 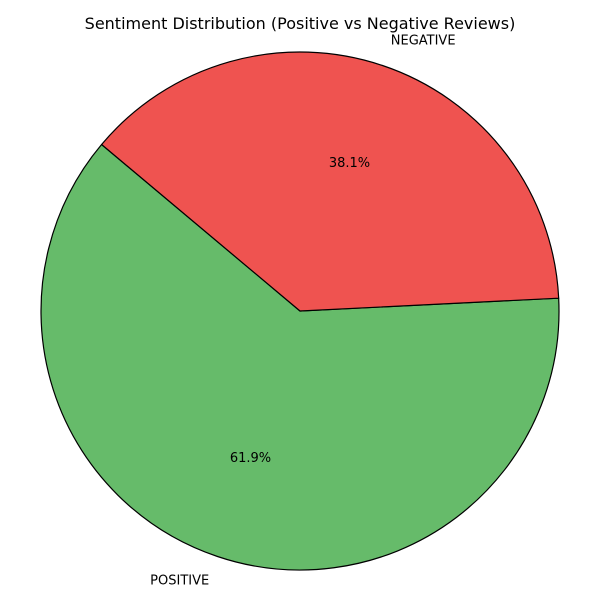 What do you see at coordinates (349, 163) in the screenshot?
I see `slice-percent-negative: 38.1%` at bounding box center [349, 163].